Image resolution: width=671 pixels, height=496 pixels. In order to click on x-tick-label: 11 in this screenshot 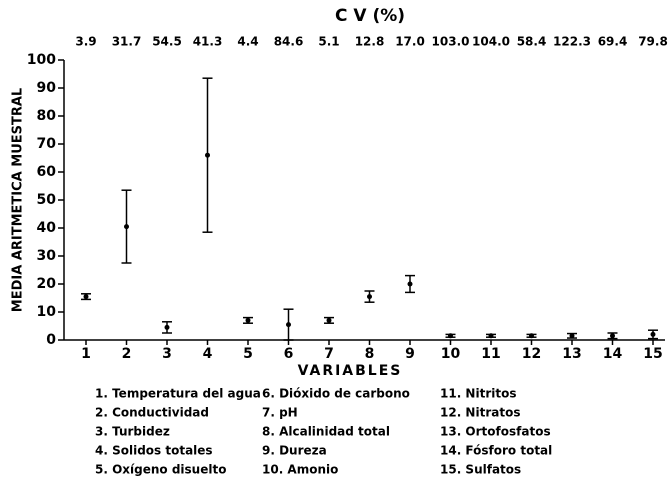, I will do `click(490, 354)`.